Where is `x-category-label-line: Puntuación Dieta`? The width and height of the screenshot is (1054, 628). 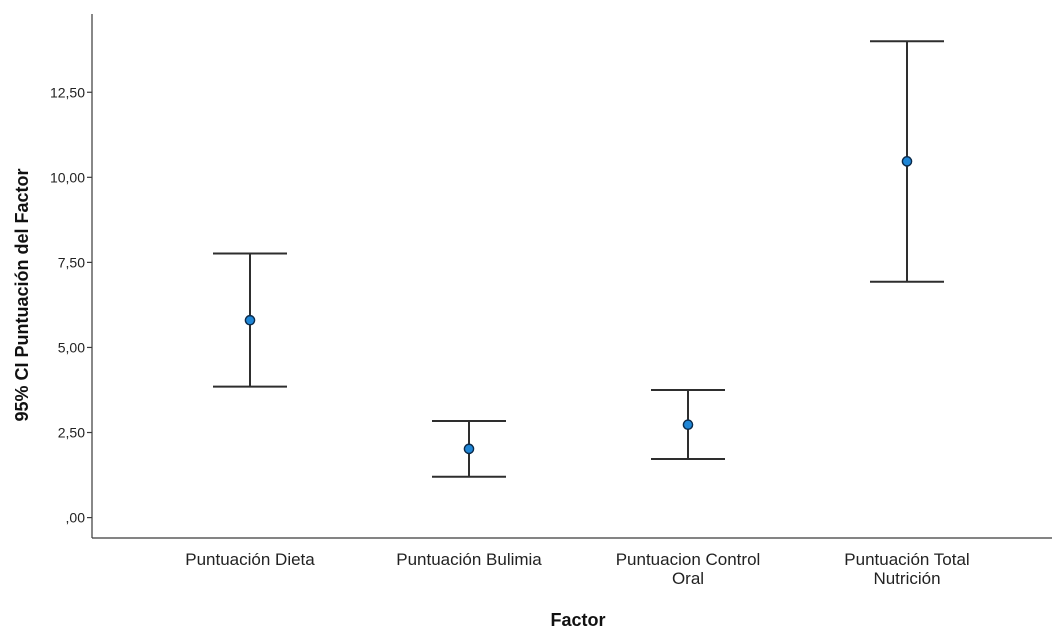
x-category-label-line: Puntuación Dieta is located at coordinates (250, 559).